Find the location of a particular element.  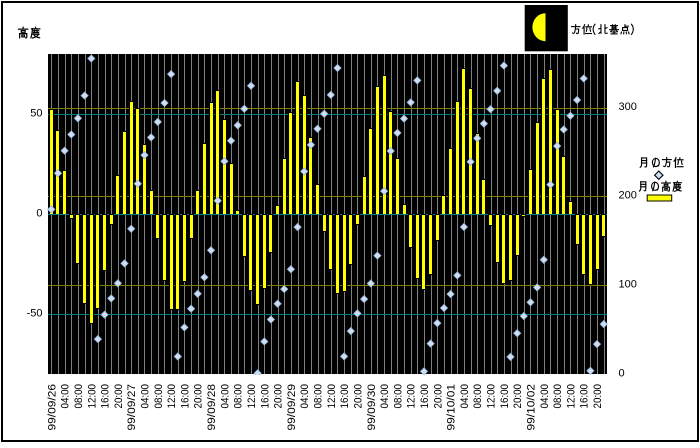

svg-text: 99/09/28 is located at coordinates (212, 407).